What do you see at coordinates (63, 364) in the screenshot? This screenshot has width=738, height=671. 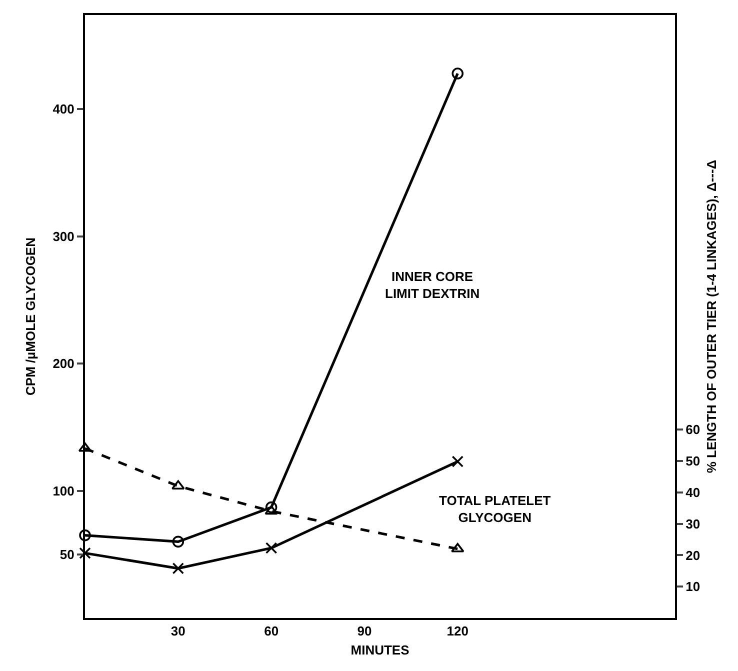 I see `y-tick-label: 200` at bounding box center [63, 364].